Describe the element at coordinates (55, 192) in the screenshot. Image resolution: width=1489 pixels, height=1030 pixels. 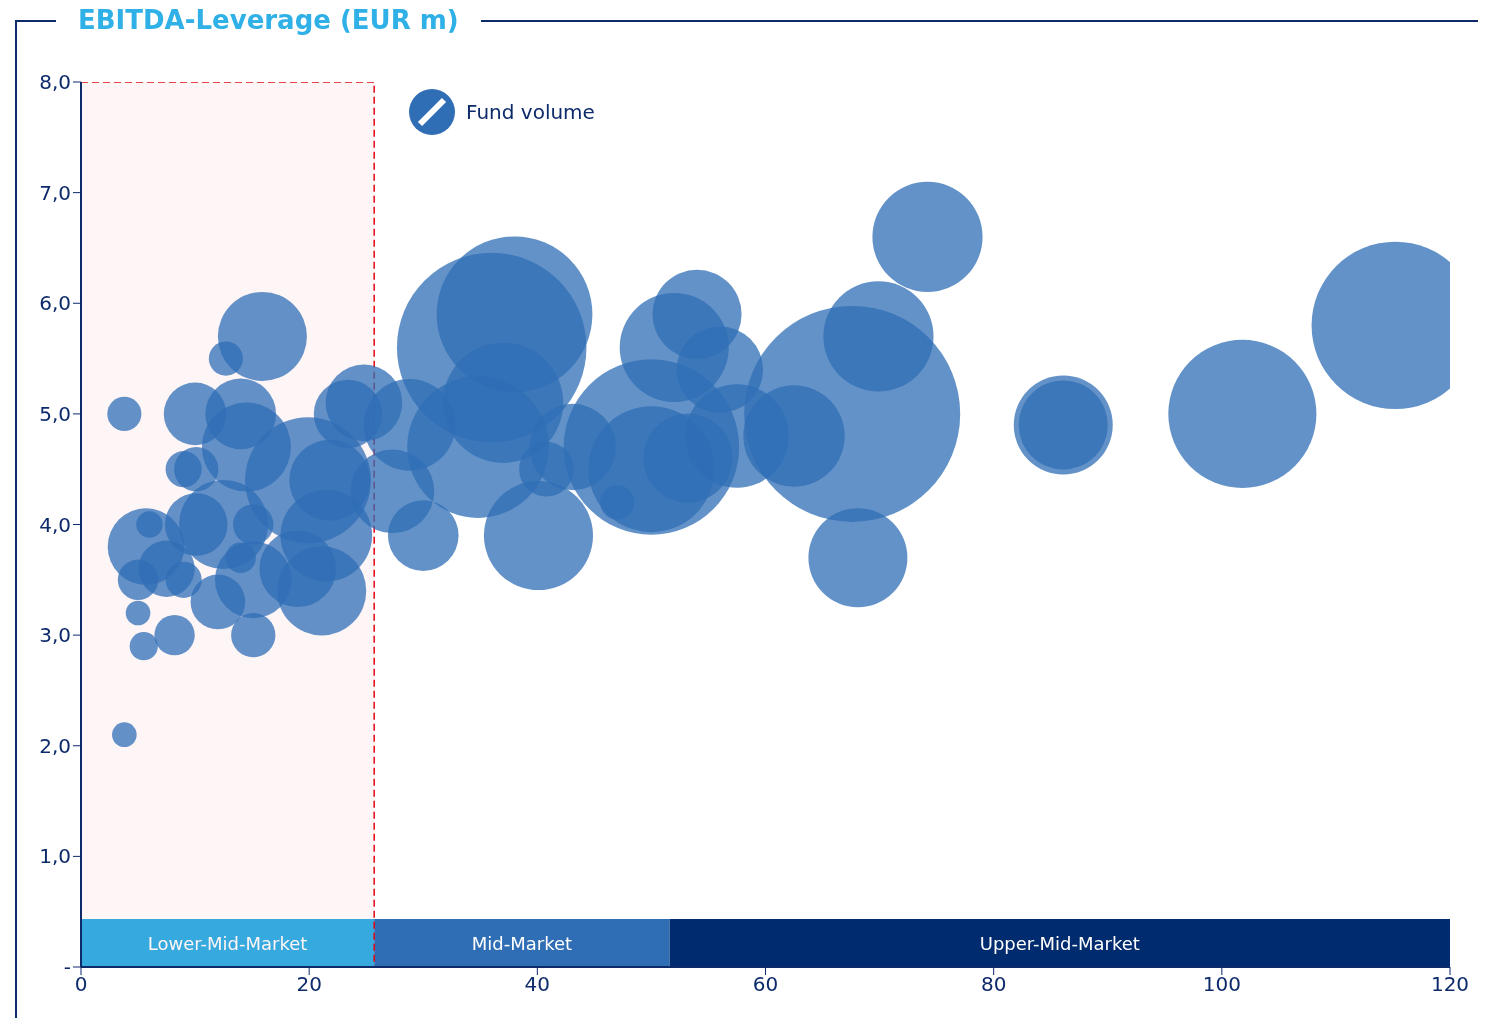
I see `y-tick-label: 7,0` at that location.